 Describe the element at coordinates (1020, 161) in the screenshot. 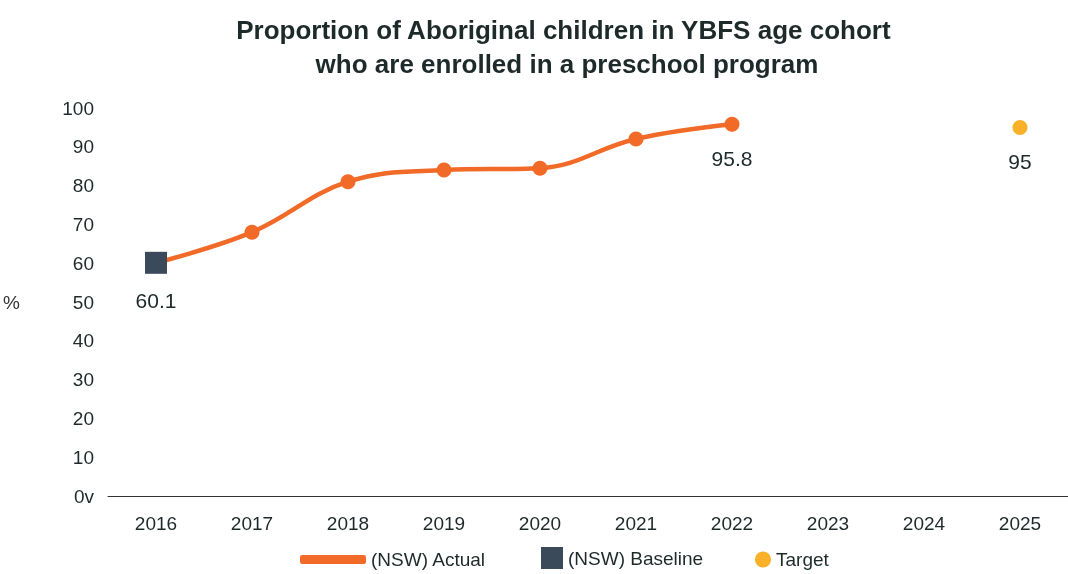

I see `data-label: 95` at that location.